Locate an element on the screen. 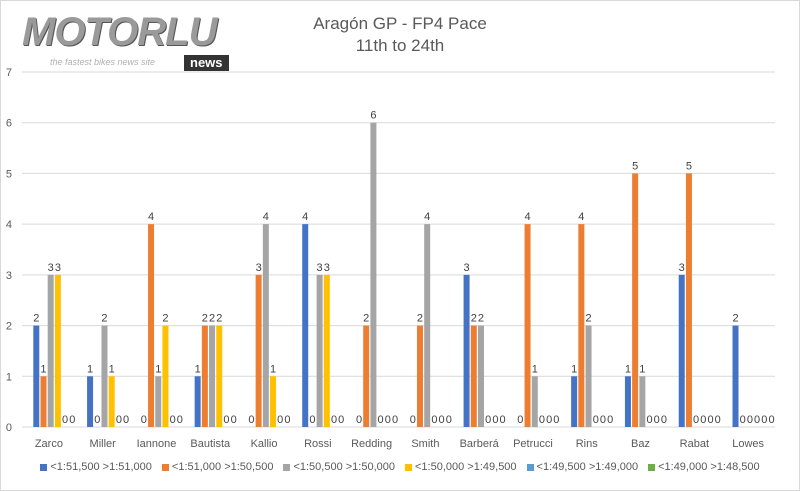 The image size is (800, 491). x-tick-label: Zarco is located at coordinates (49, 444).